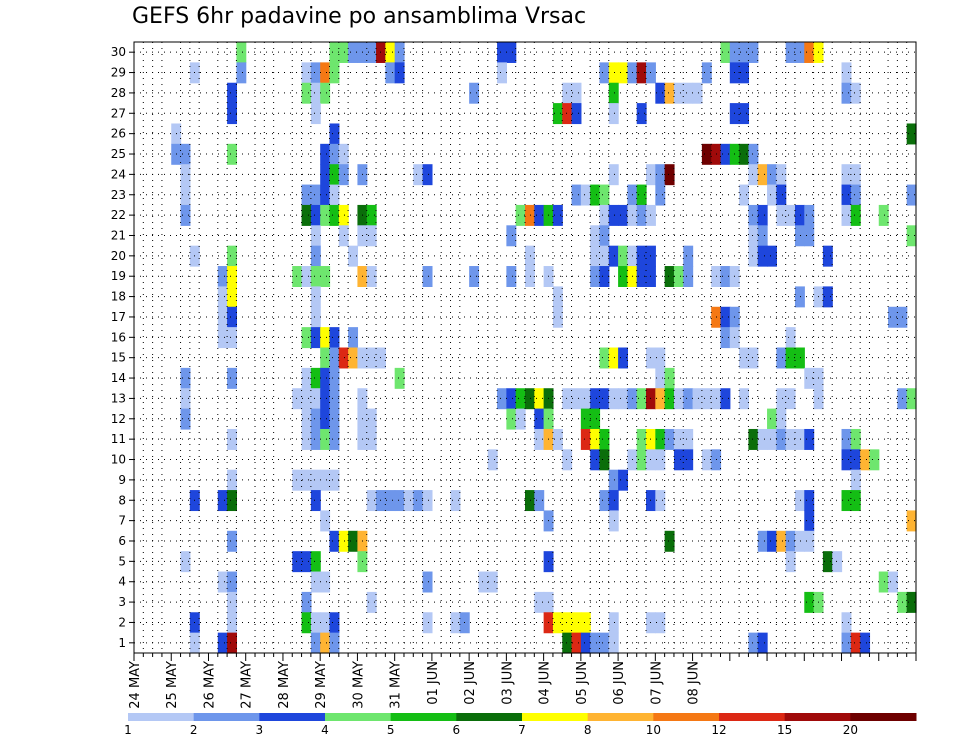  I want to click on y-tick-label: 26, so click(118, 134).